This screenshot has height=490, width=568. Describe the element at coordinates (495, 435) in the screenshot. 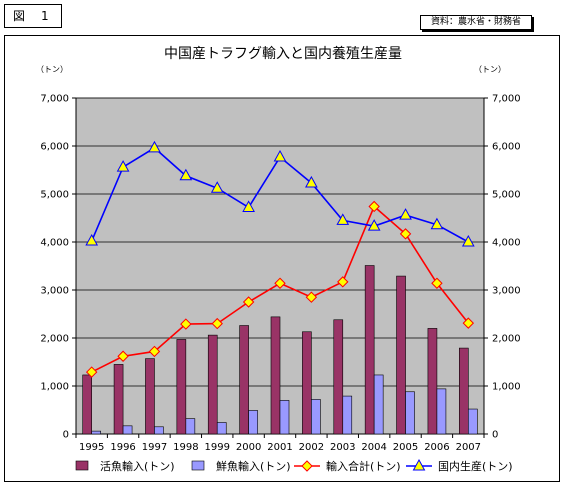

I see `y-right-tick-label: 0` at that location.